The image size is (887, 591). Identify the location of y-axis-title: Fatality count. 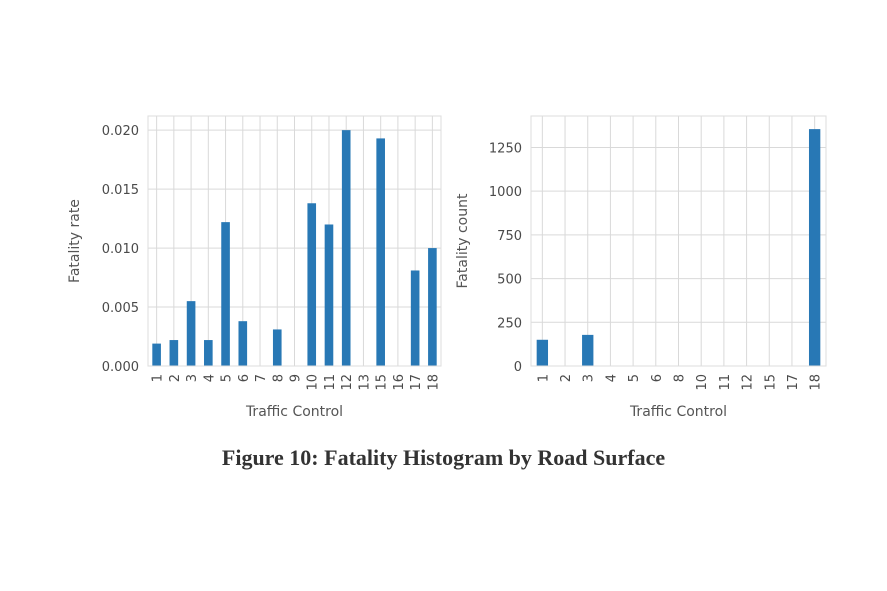
(463, 240).